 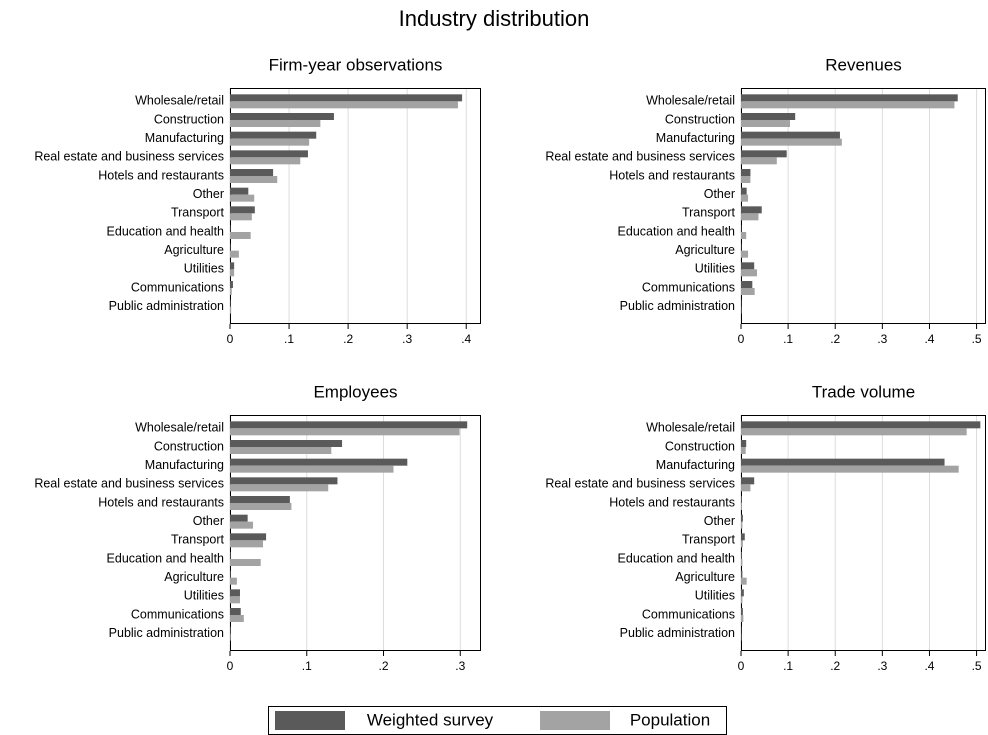 What do you see at coordinates (230, 666) in the screenshot?
I see `x-tick-label: 0` at bounding box center [230, 666].